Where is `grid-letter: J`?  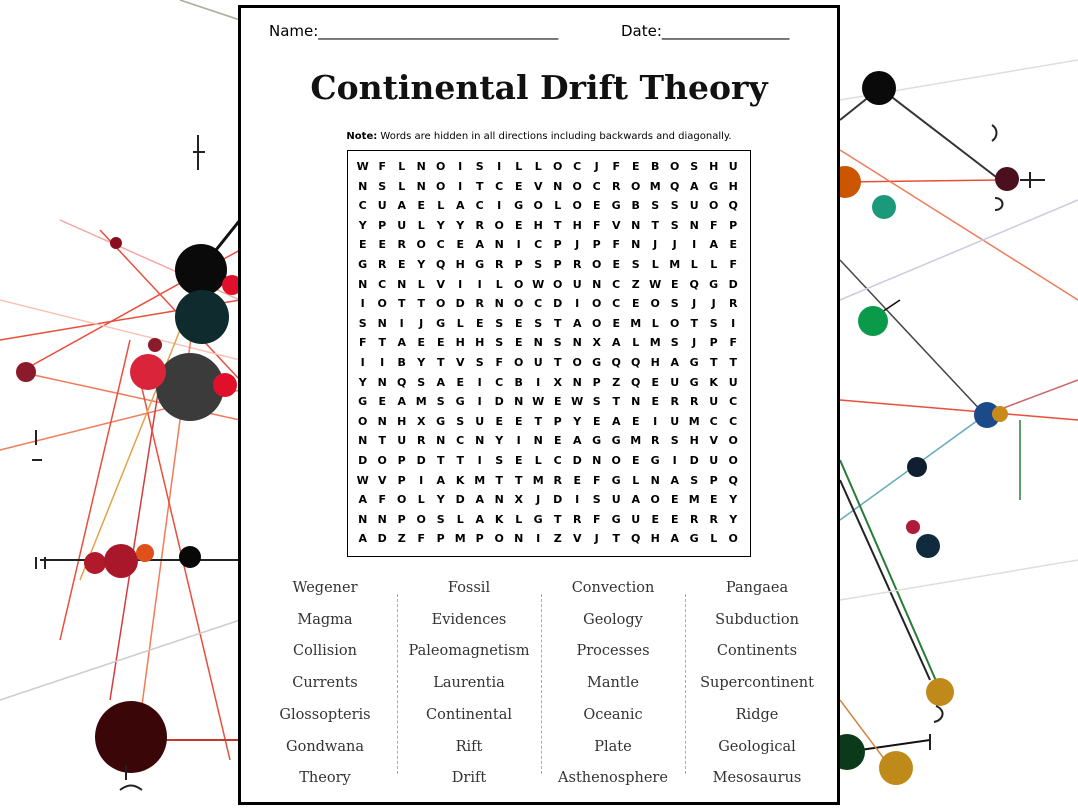 grid-letter: J is located at coordinates (577, 245).